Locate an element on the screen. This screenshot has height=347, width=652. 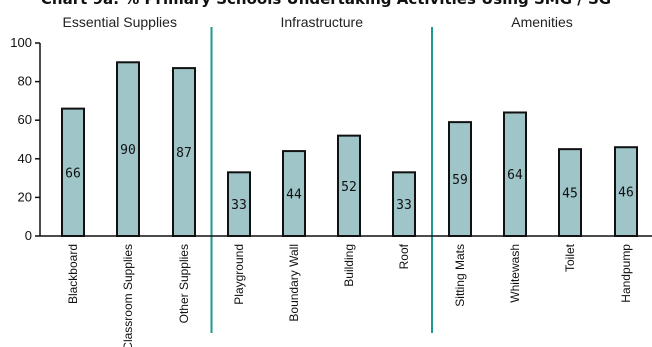
bar-value-label: 45 is located at coordinates (570, 194).